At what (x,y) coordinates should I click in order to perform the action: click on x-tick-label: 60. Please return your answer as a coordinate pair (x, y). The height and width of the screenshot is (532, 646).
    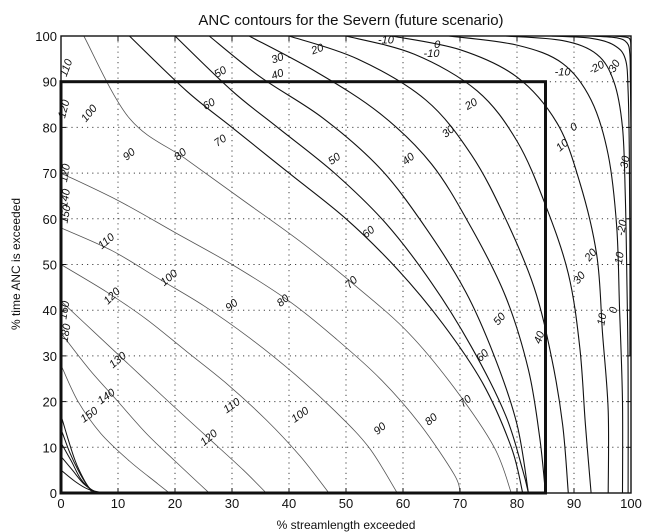
    Looking at the image, I should click on (403, 503).